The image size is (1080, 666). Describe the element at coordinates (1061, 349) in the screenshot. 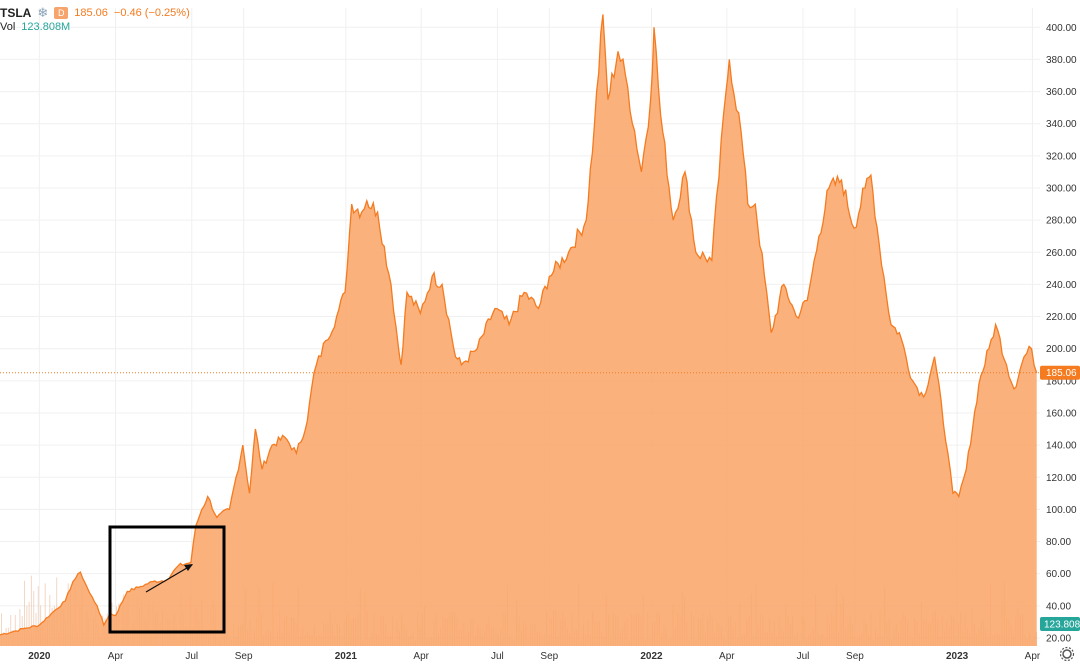

I see `y-tick-label: 200.00` at that location.